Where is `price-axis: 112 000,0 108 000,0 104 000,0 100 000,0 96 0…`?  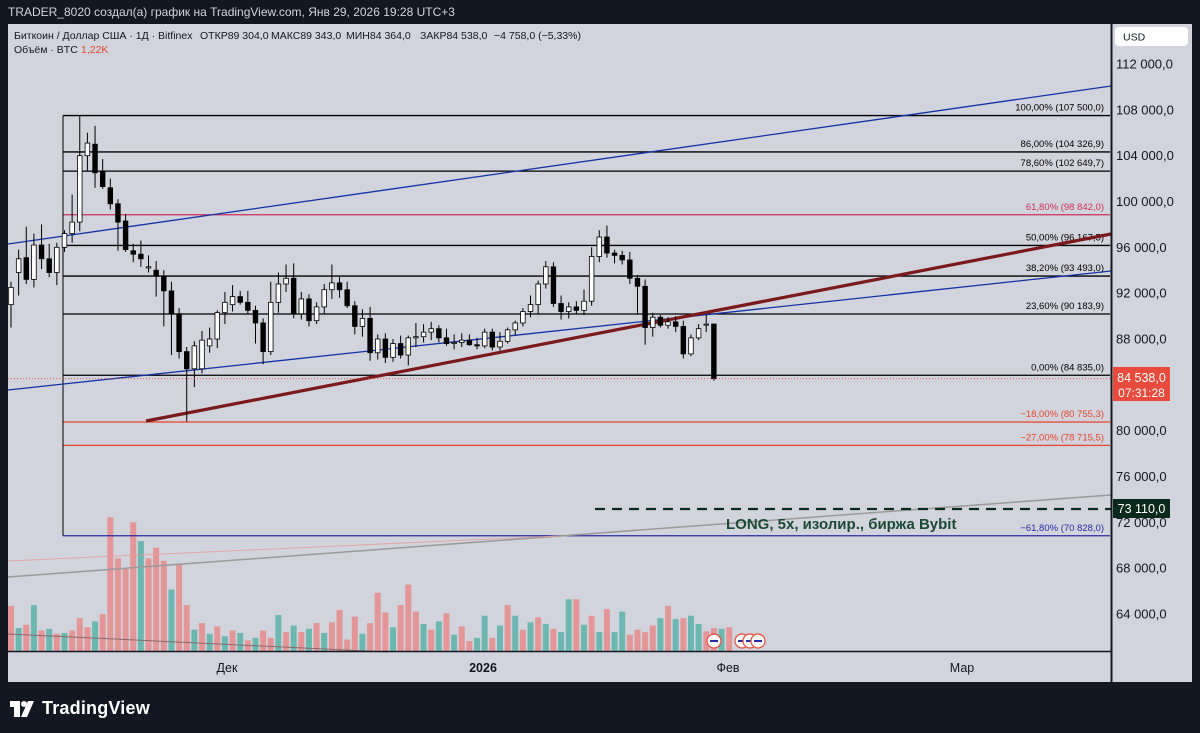 price-axis: 112 000,0 108 000,0 104 000,0 100 000,0 96 0… is located at coordinates (1145, 339).